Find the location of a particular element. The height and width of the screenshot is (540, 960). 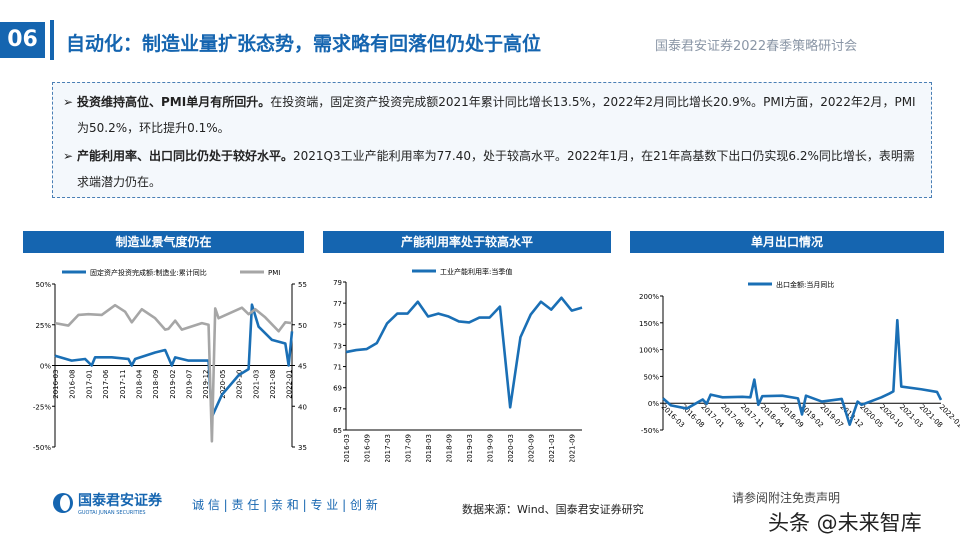

legend-label: 工业产能利用率:当季值 is located at coordinates (476, 271).